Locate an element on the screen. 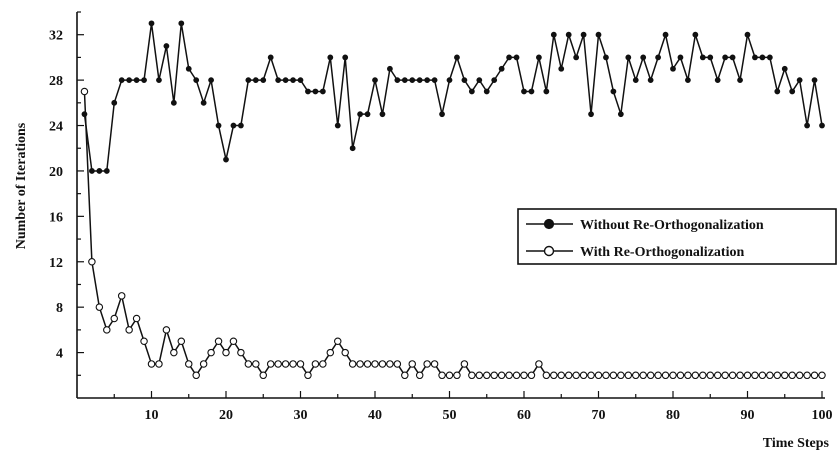 Image resolution: width=839 pixels, height=452 pixels. legend-entry-with: With Re-Orthogonalization is located at coordinates (635, 252).